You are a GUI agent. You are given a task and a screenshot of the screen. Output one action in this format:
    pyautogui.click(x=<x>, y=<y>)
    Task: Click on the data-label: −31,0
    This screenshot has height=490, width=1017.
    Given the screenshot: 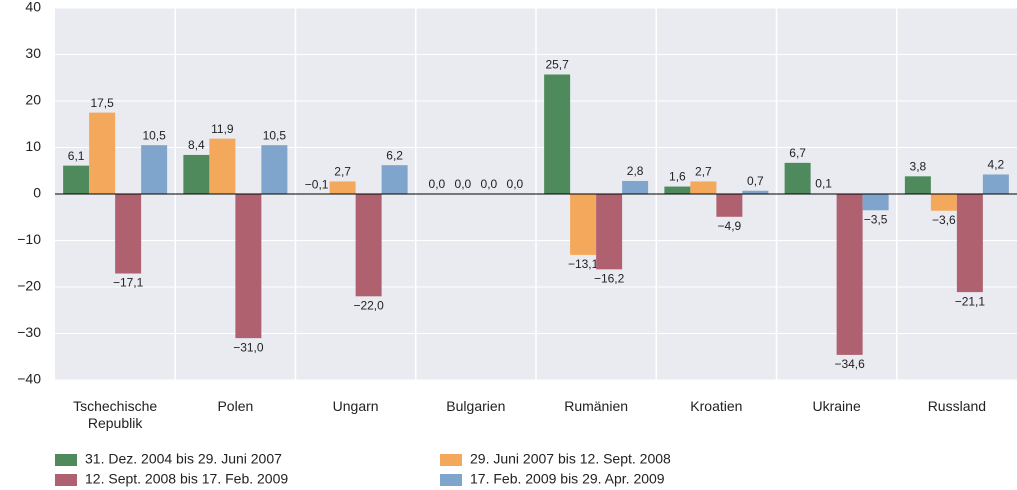 What is the action you would take?
    pyautogui.click(x=248, y=347)
    